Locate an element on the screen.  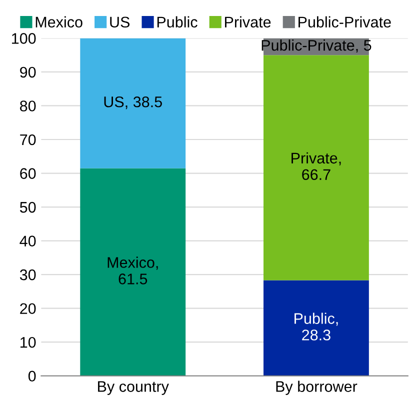
data-label: Private, 66.7 is located at coordinates (316, 166).